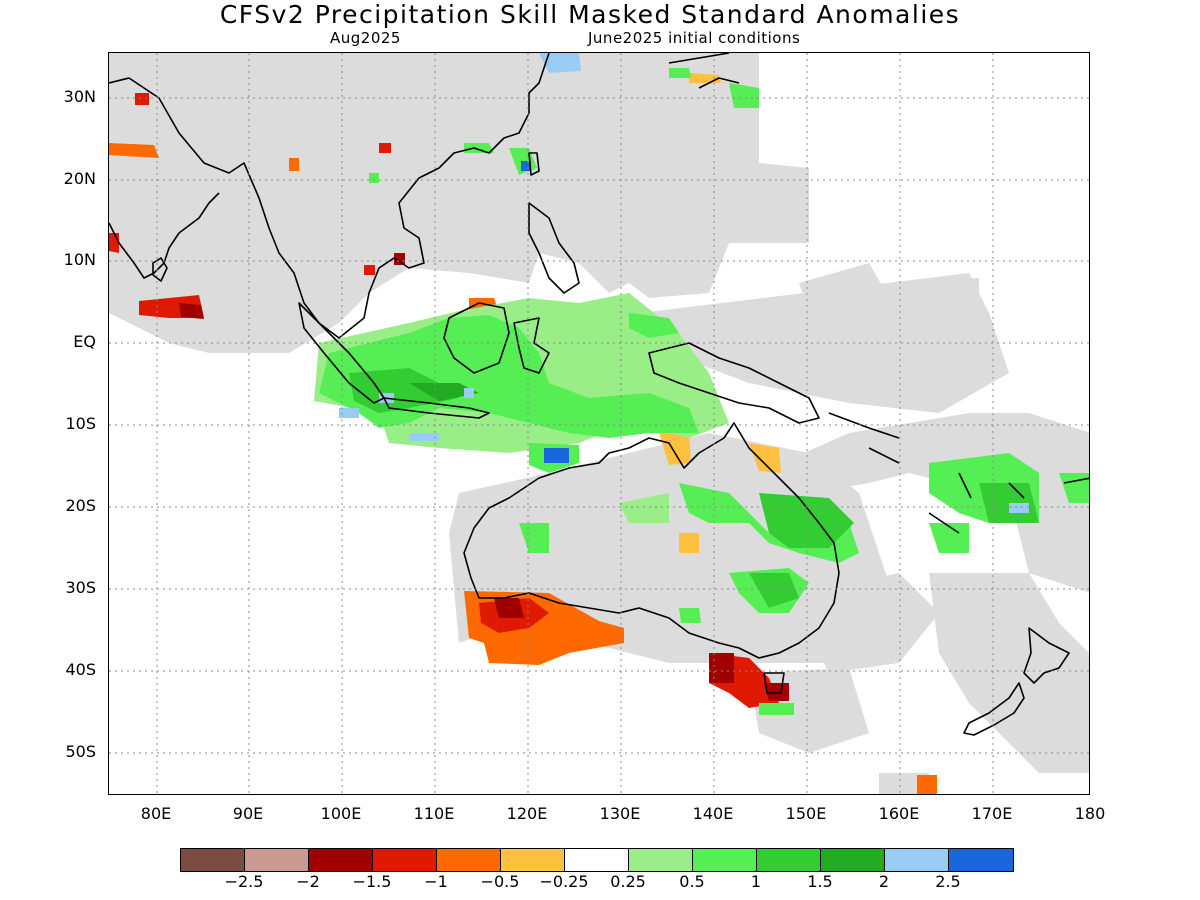  I want to click on new-zealand-south, so click(994, 709).